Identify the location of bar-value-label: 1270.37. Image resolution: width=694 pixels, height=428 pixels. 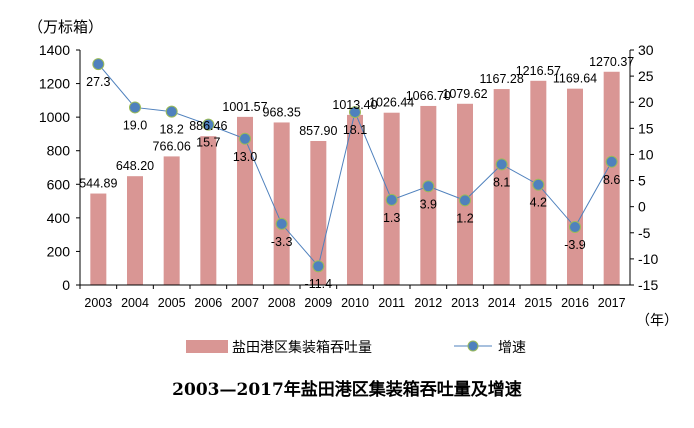
(611, 62).